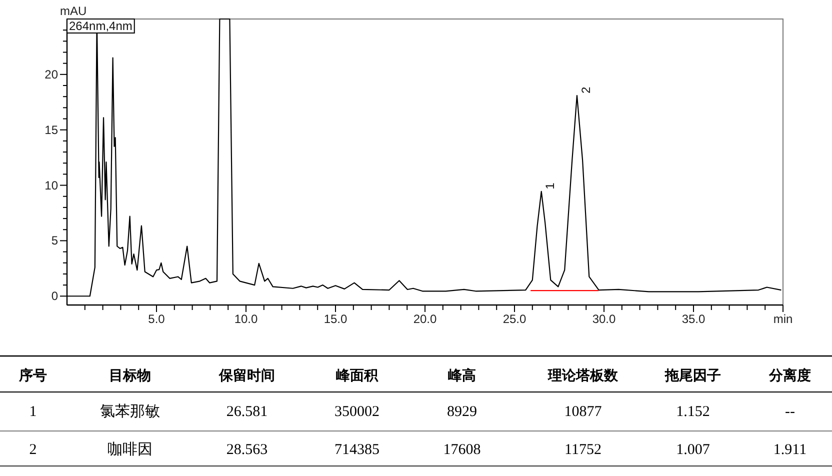  I want to click on text: 咖啡因, so click(130, 449).